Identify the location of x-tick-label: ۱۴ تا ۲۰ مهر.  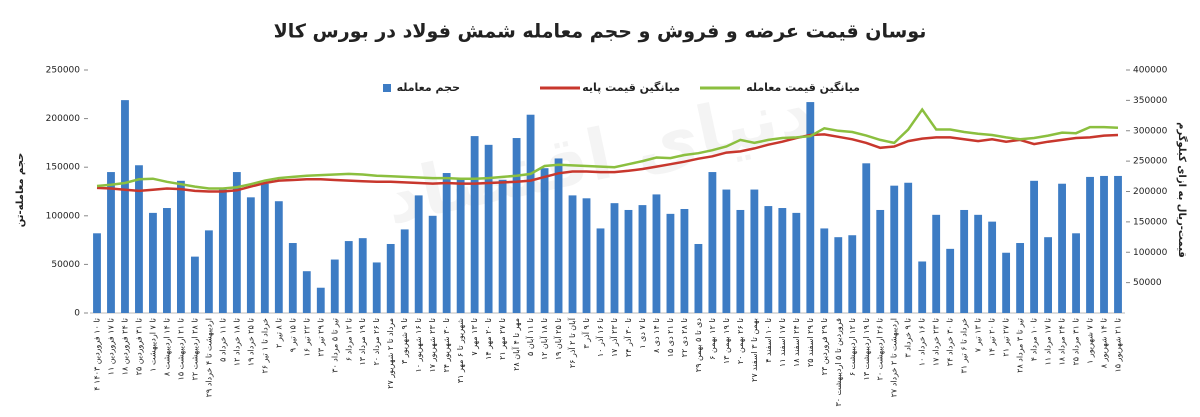
(488, 339).